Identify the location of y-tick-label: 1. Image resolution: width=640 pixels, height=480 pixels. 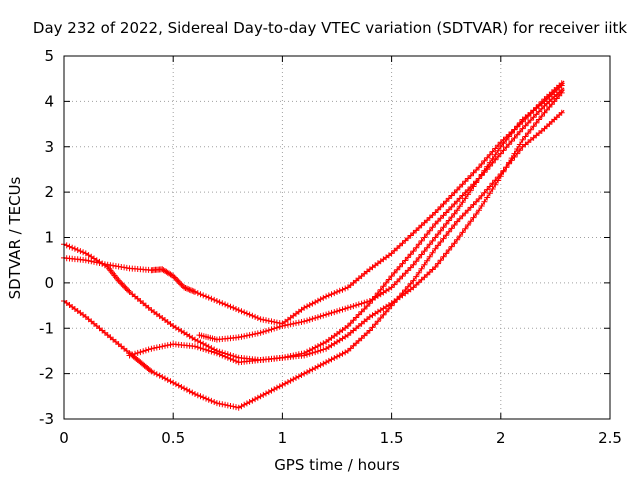
(49, 238).